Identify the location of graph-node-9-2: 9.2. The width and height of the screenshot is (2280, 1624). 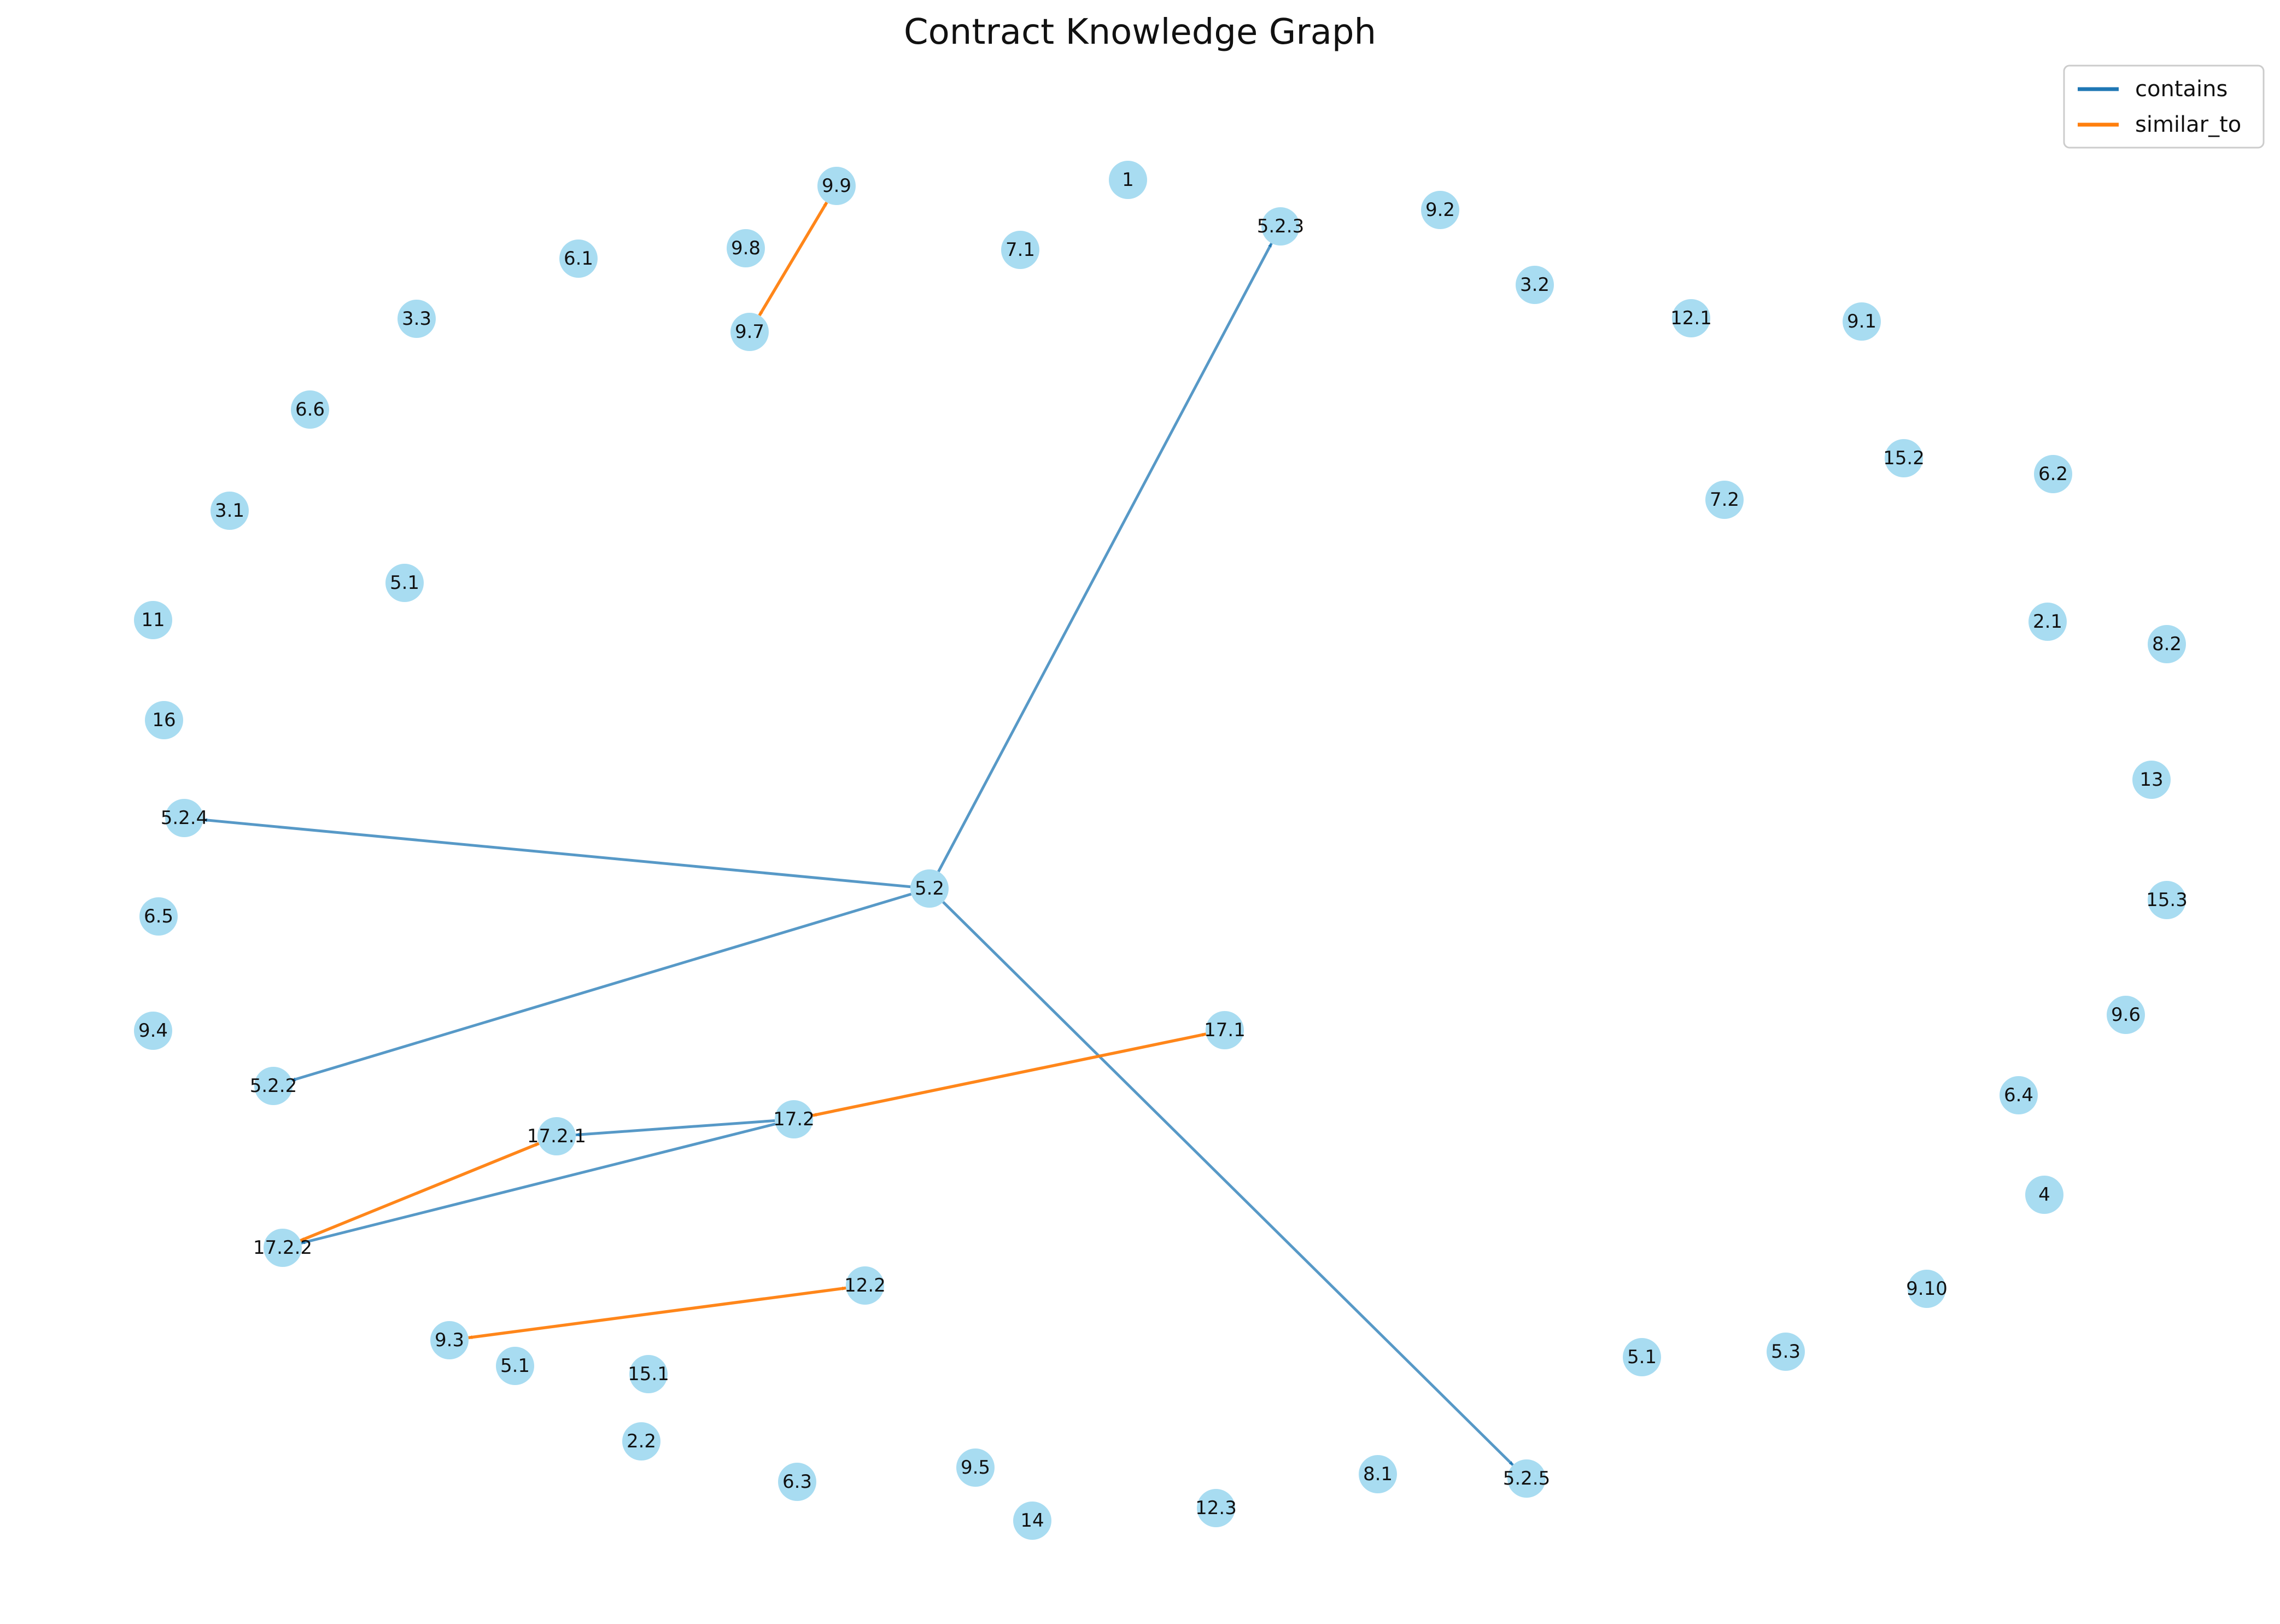
(1440, 210).